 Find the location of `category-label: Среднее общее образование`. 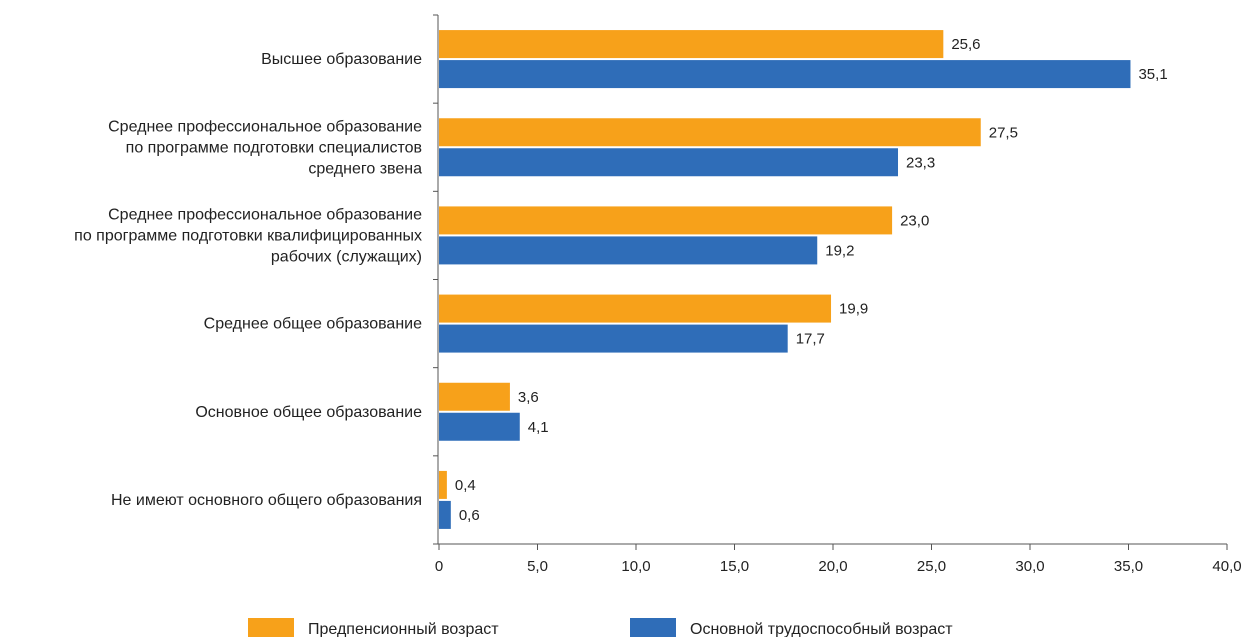

category-label: Среднее общее образование is located at coordinates (313, 324).